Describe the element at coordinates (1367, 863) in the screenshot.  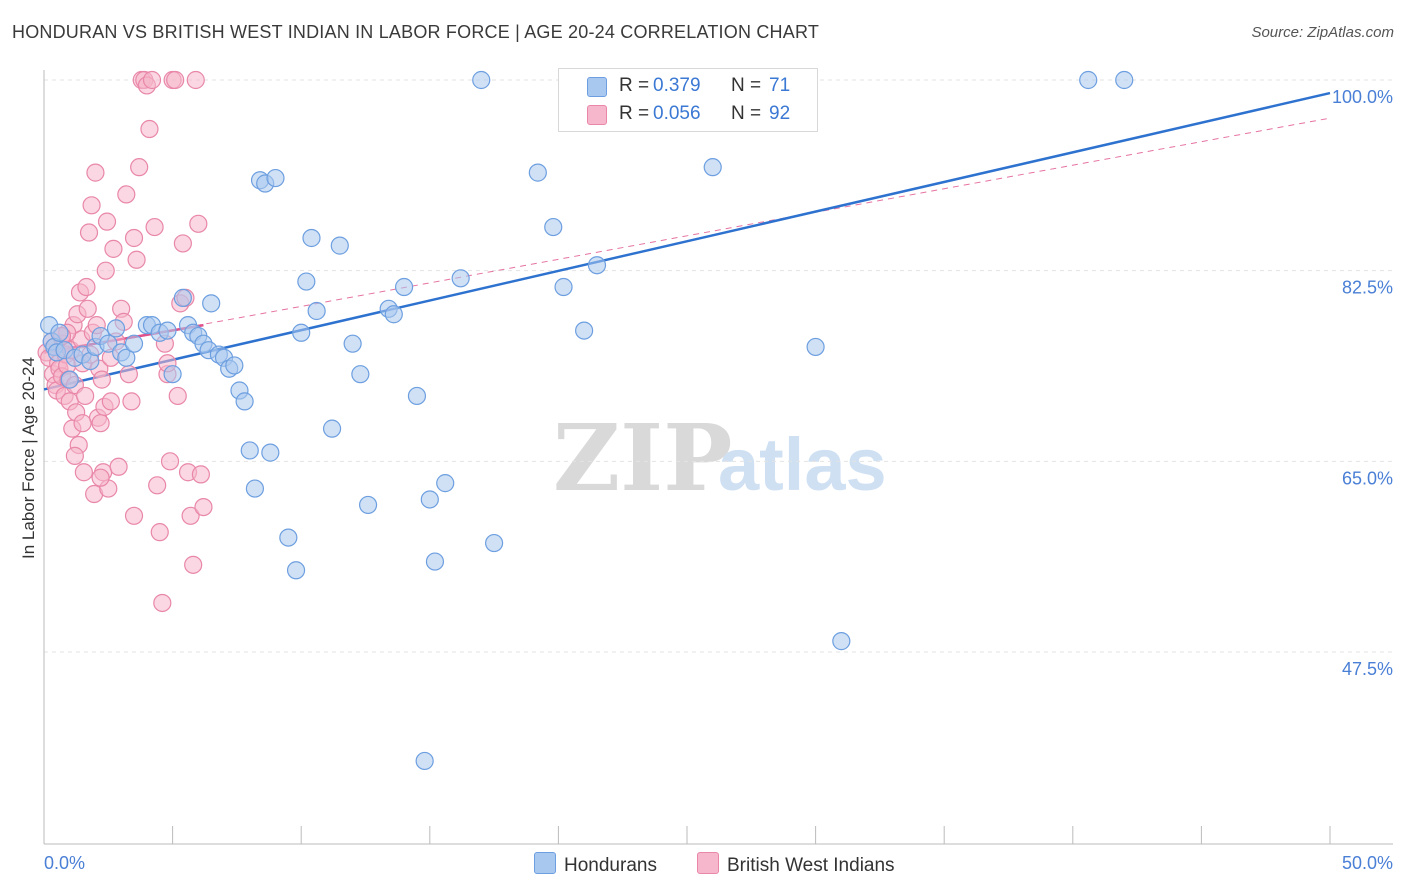
I see `x-tick-label-max: 50.0%` at that location.